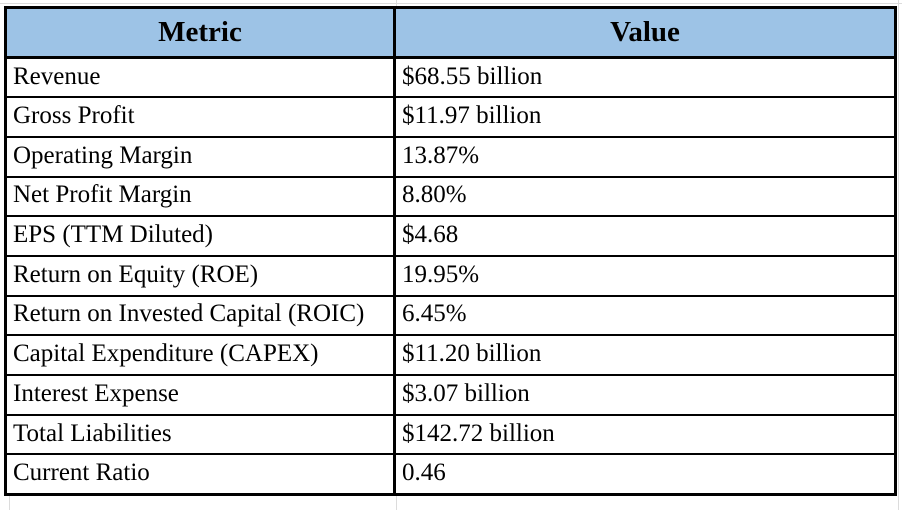 This screenshot has height=510, width=902. What do you see at coordinates (200, 315) in the screenshot?
I see `metric-cell: Return on Invested Capital (ROIC)` at bounding box center [200, 315].